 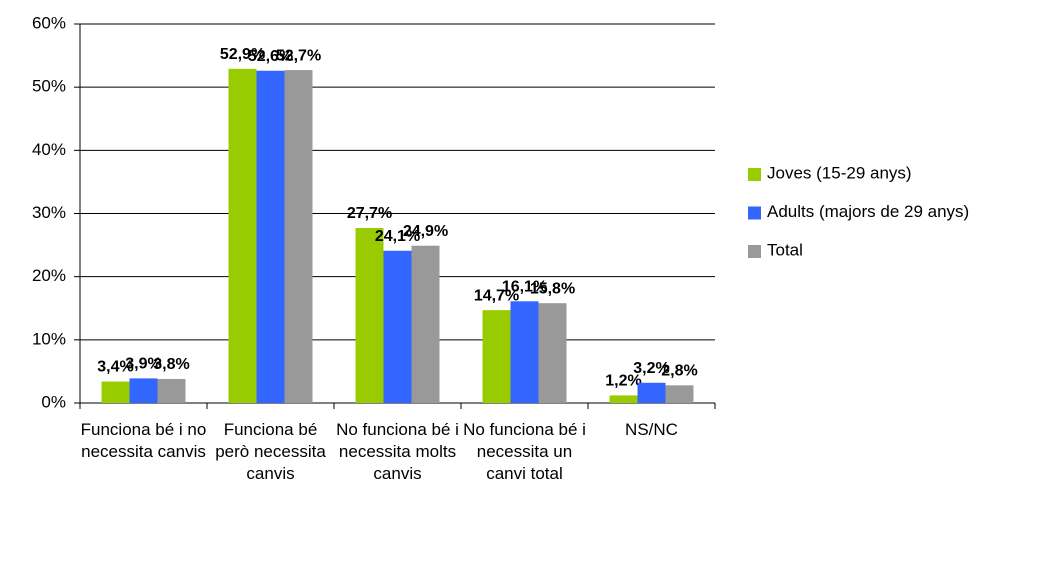 I want to click on data-label: 3,2%, so click(x=651, y=368).